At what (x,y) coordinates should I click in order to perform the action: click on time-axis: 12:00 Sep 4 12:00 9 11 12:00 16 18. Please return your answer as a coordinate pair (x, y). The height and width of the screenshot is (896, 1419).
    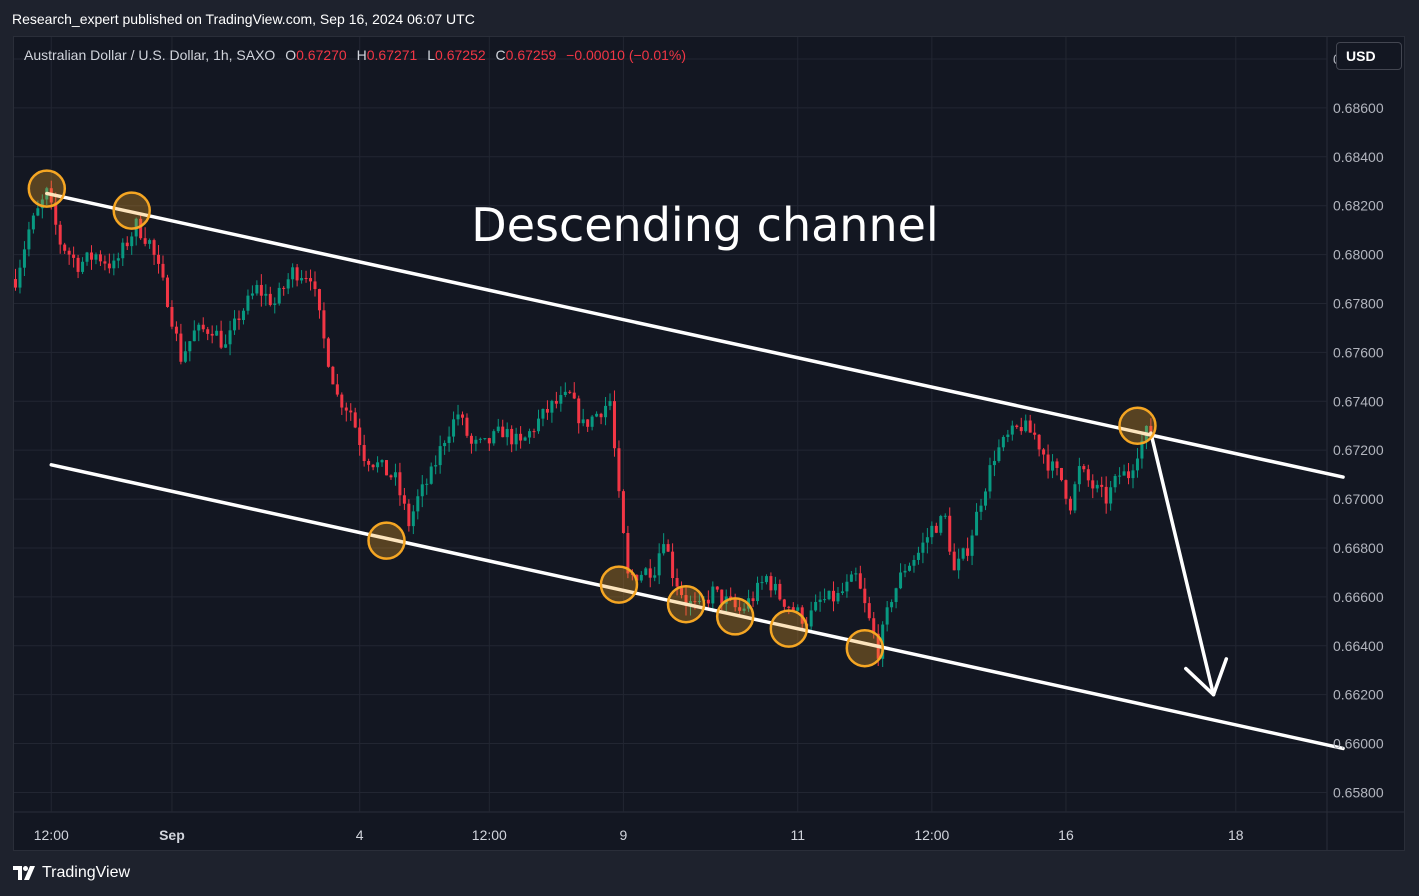
    Looking at the image, I should click on (639, 835).